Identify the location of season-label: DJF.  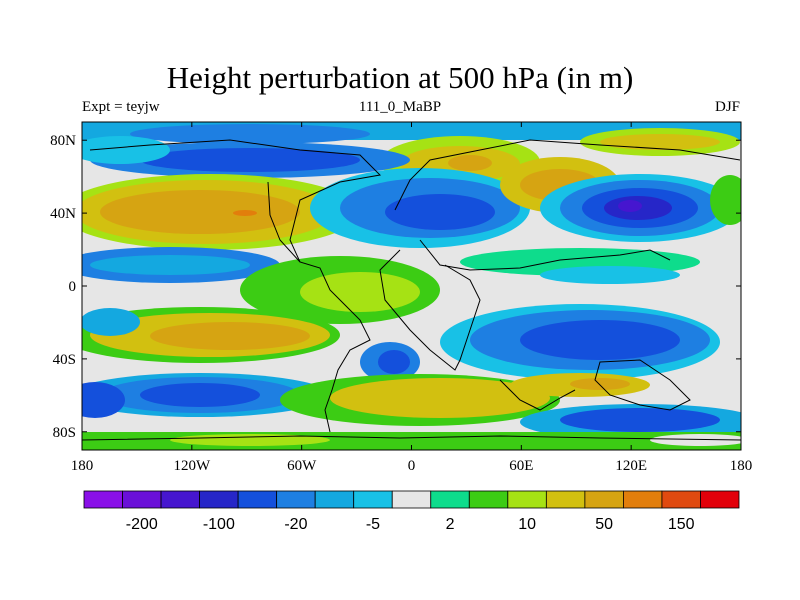
(727, 107).